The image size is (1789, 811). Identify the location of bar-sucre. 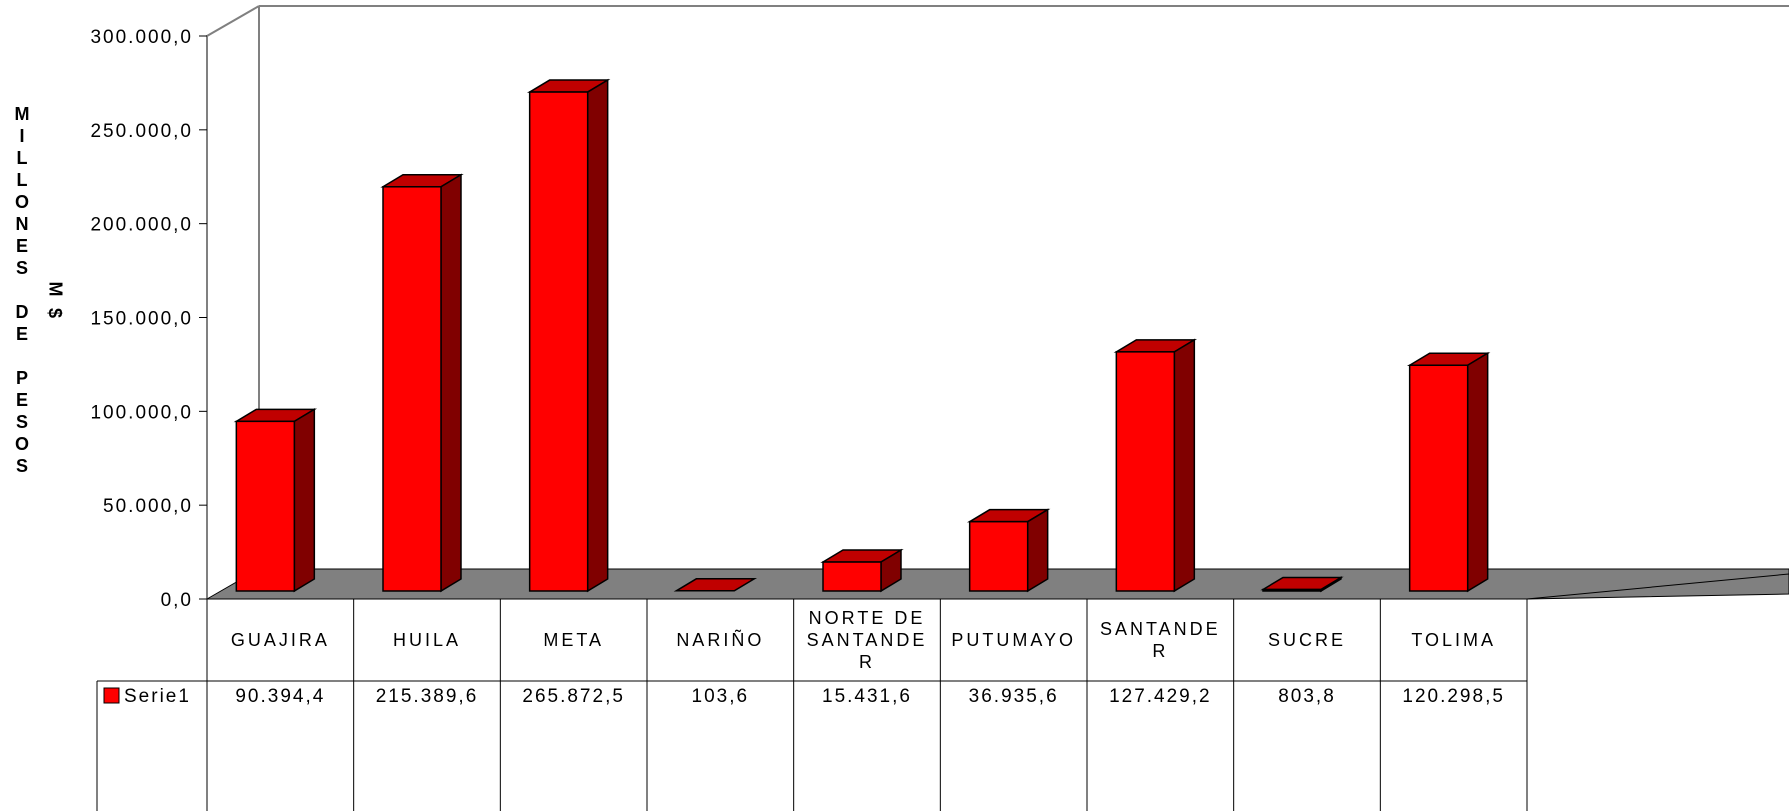
(1302, 584).